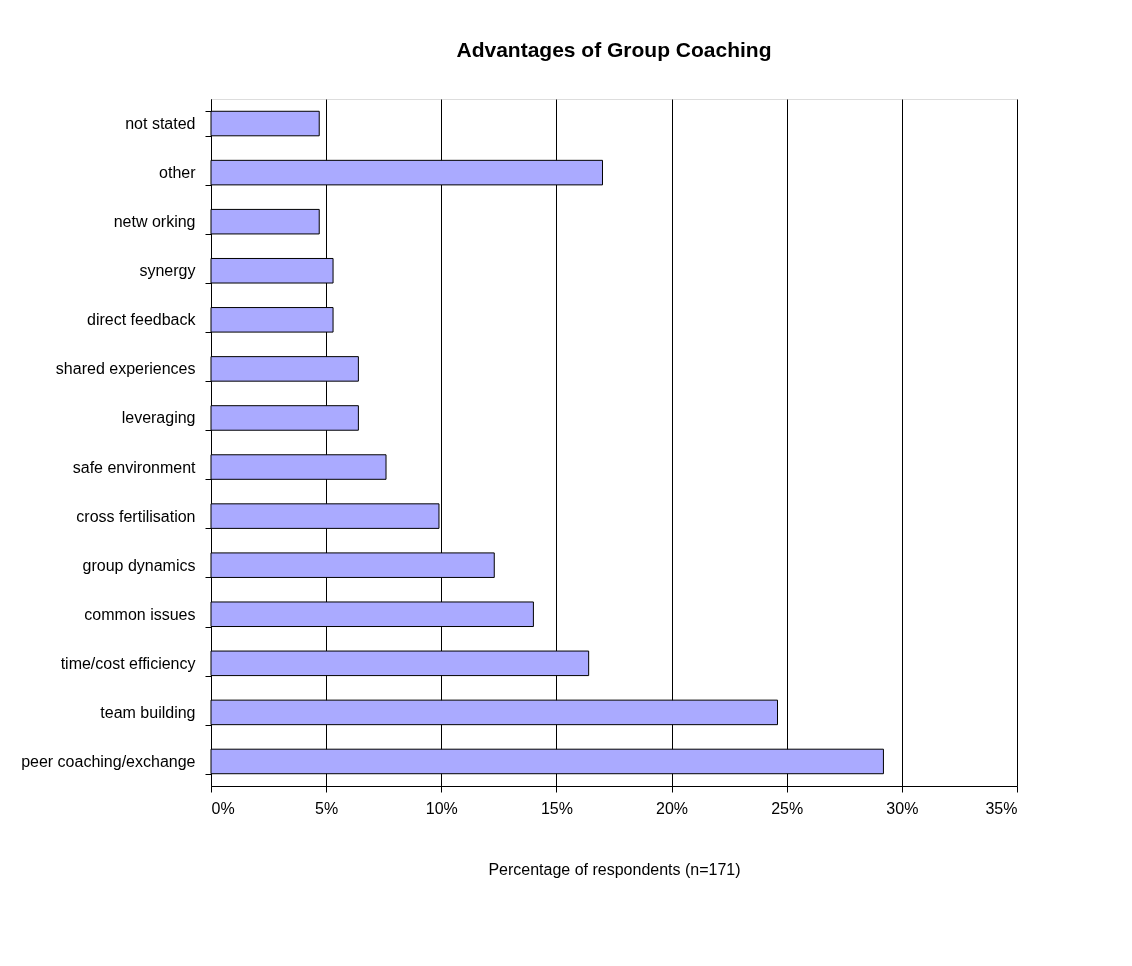 This screenshot has height=966, width=1132. What do you see at coordinates (178, 173) in the screenshot?
I see `y-tick-label: other` at bounding box center [178, 173].